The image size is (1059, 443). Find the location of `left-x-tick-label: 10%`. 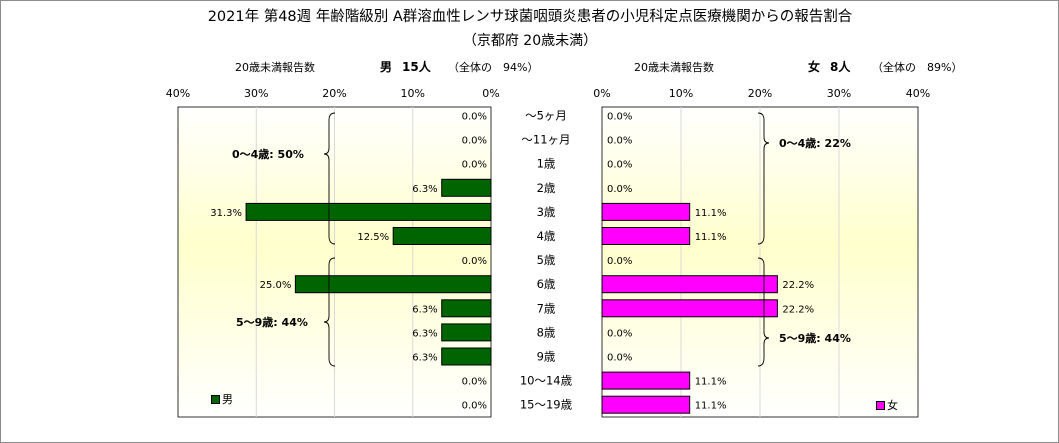

left-x-tick-label: 10% is located at coordinates (413, 93).